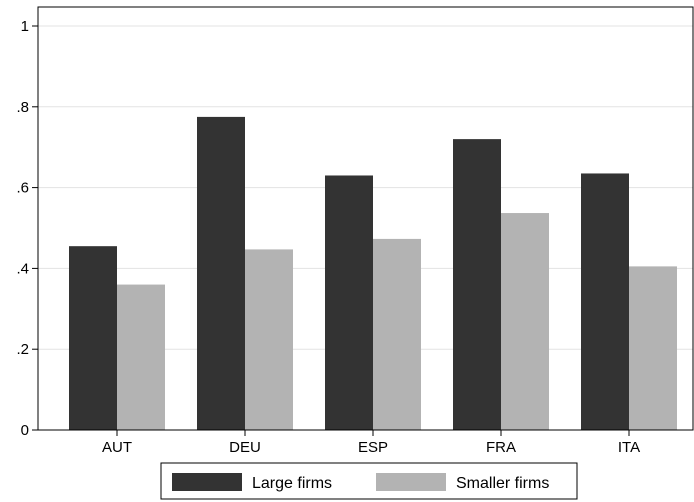 The height and width of the screenshot is (502, 694). I want to click on y-tick-label: 0, so click(25, 430).